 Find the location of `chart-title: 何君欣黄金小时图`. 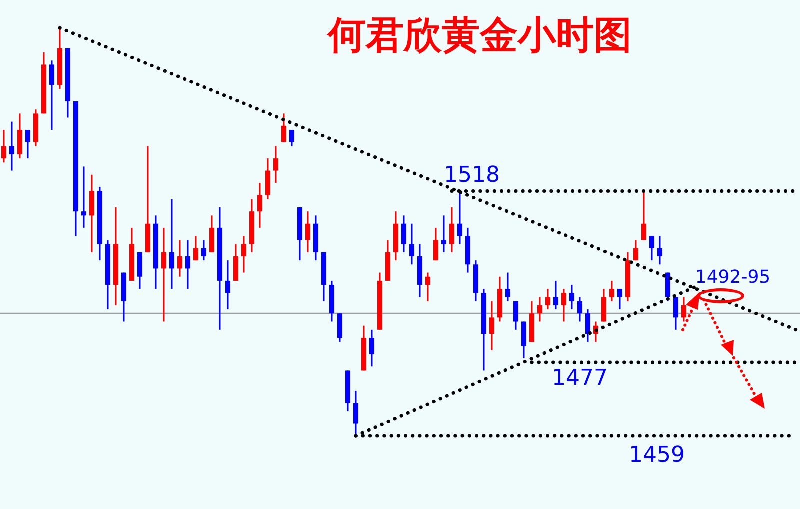

chart-title: 何君欣黄金小时图 is located at coordinates (479, 34).